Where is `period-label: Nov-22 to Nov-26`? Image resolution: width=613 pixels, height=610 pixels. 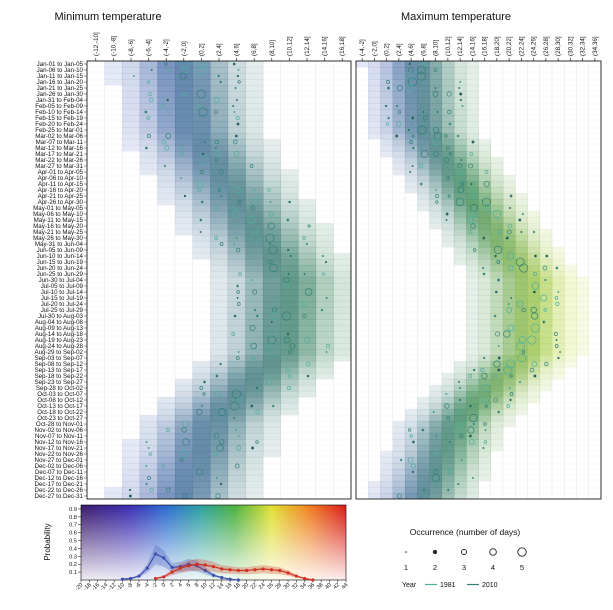 period-label: Nov-22 to Nov-26 is located at coordinates (59, 454).